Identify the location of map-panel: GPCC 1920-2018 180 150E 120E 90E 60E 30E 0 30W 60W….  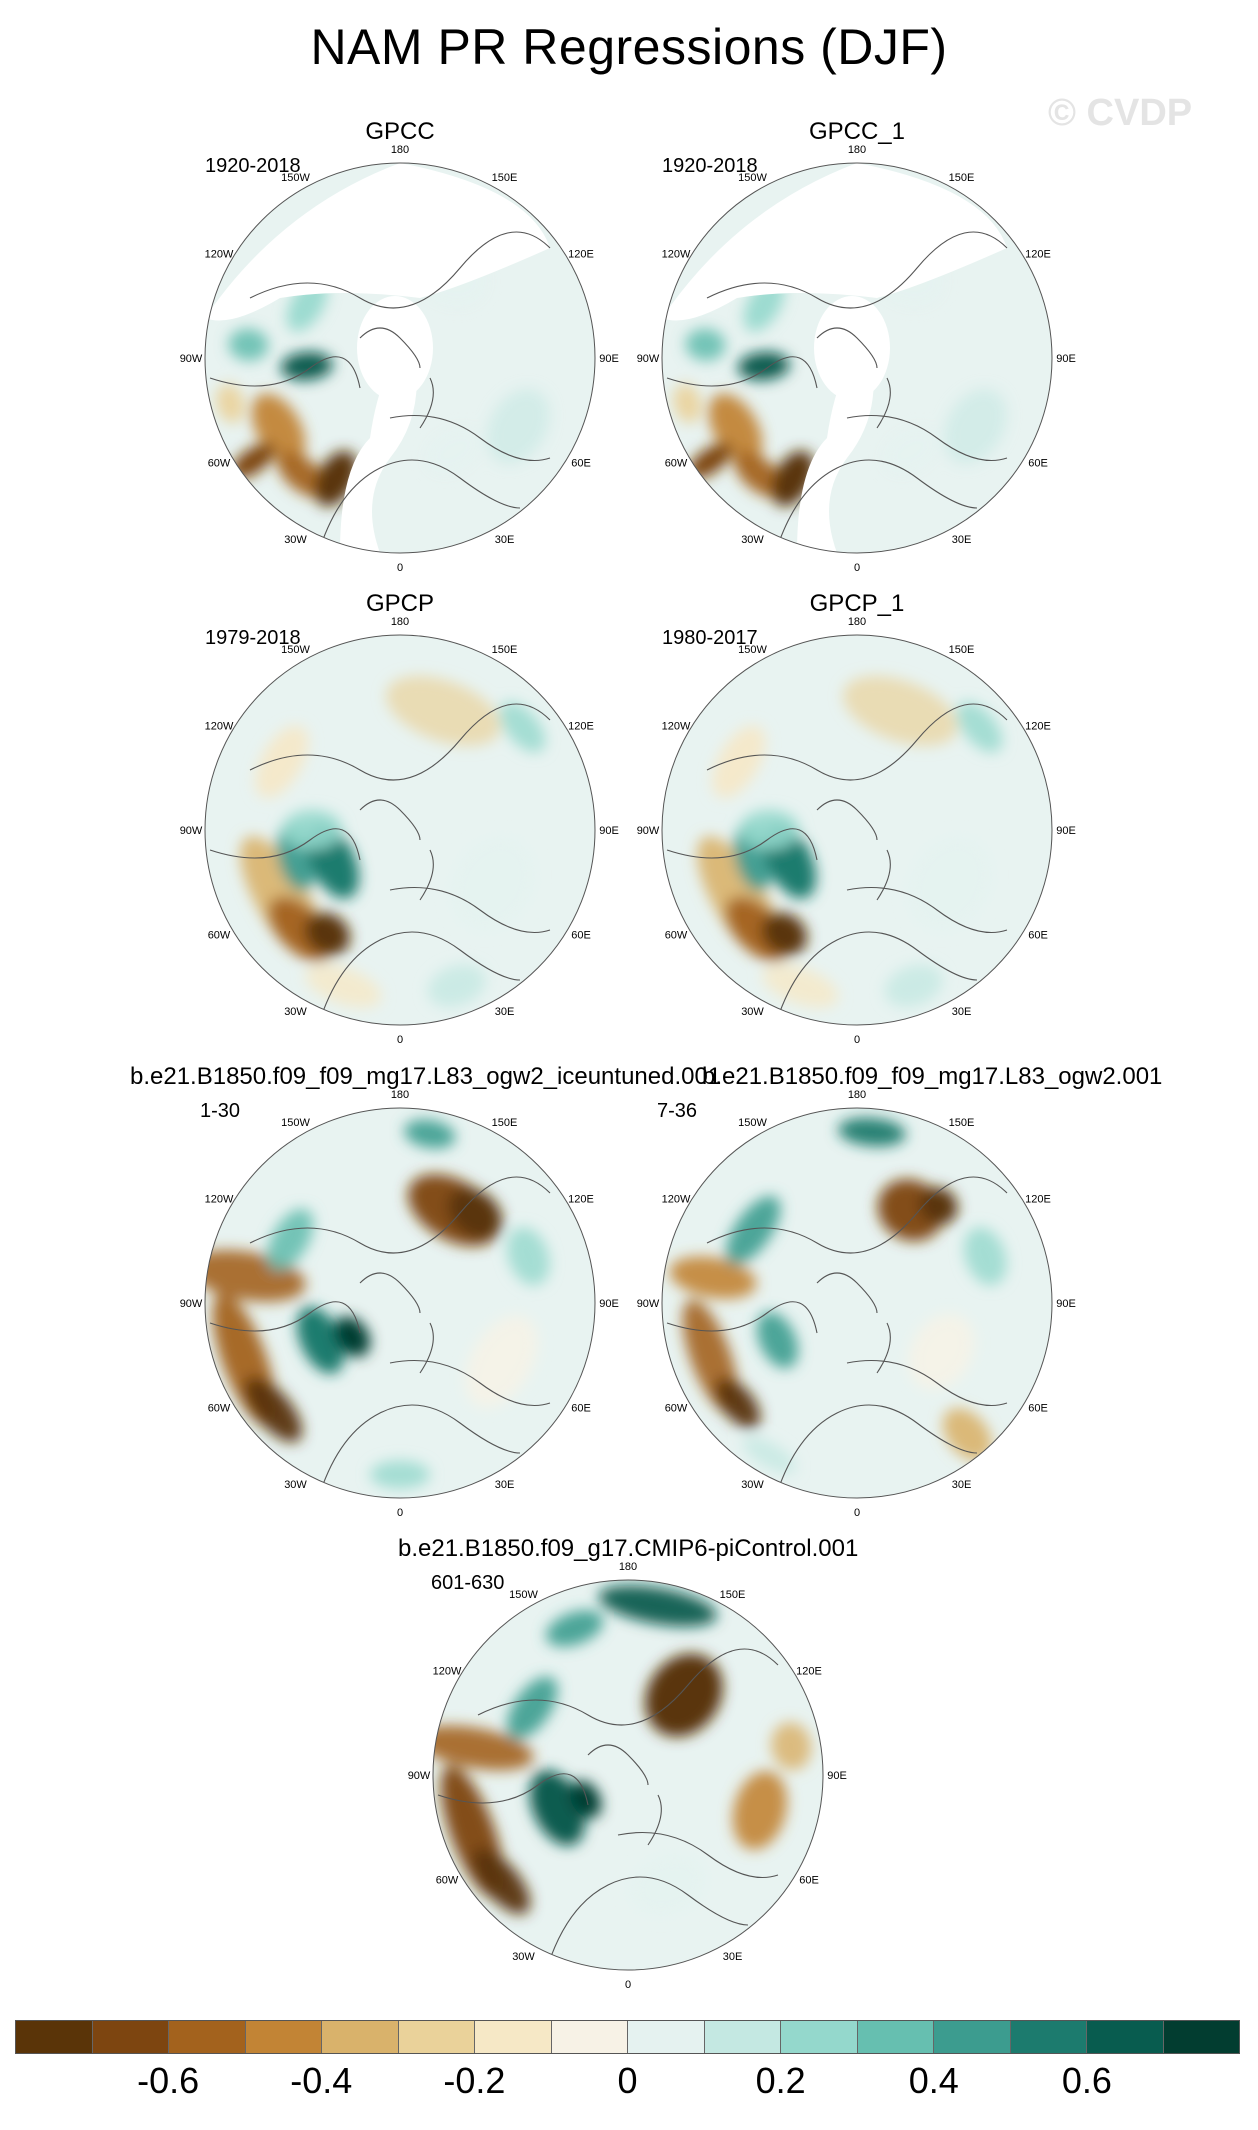
(400, 346).